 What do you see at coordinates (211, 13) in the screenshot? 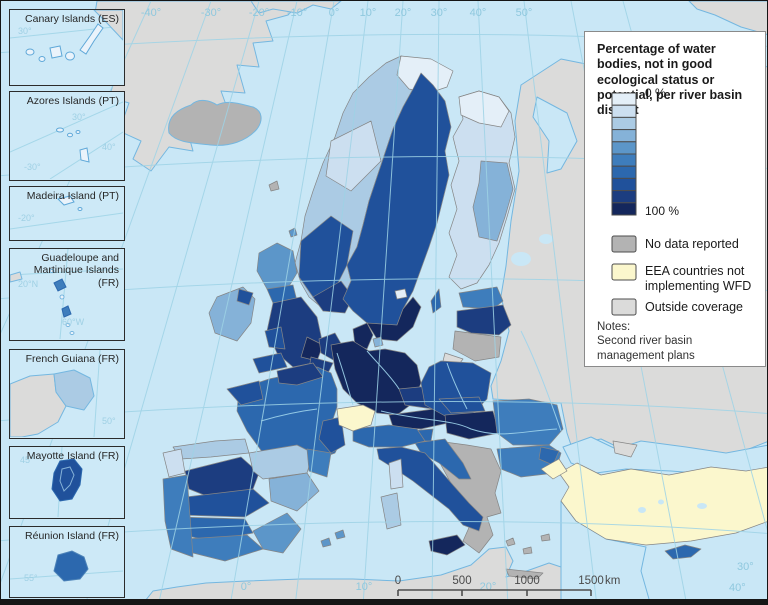
I see `graticule-label: -30°` at bounding box center [211, 13].